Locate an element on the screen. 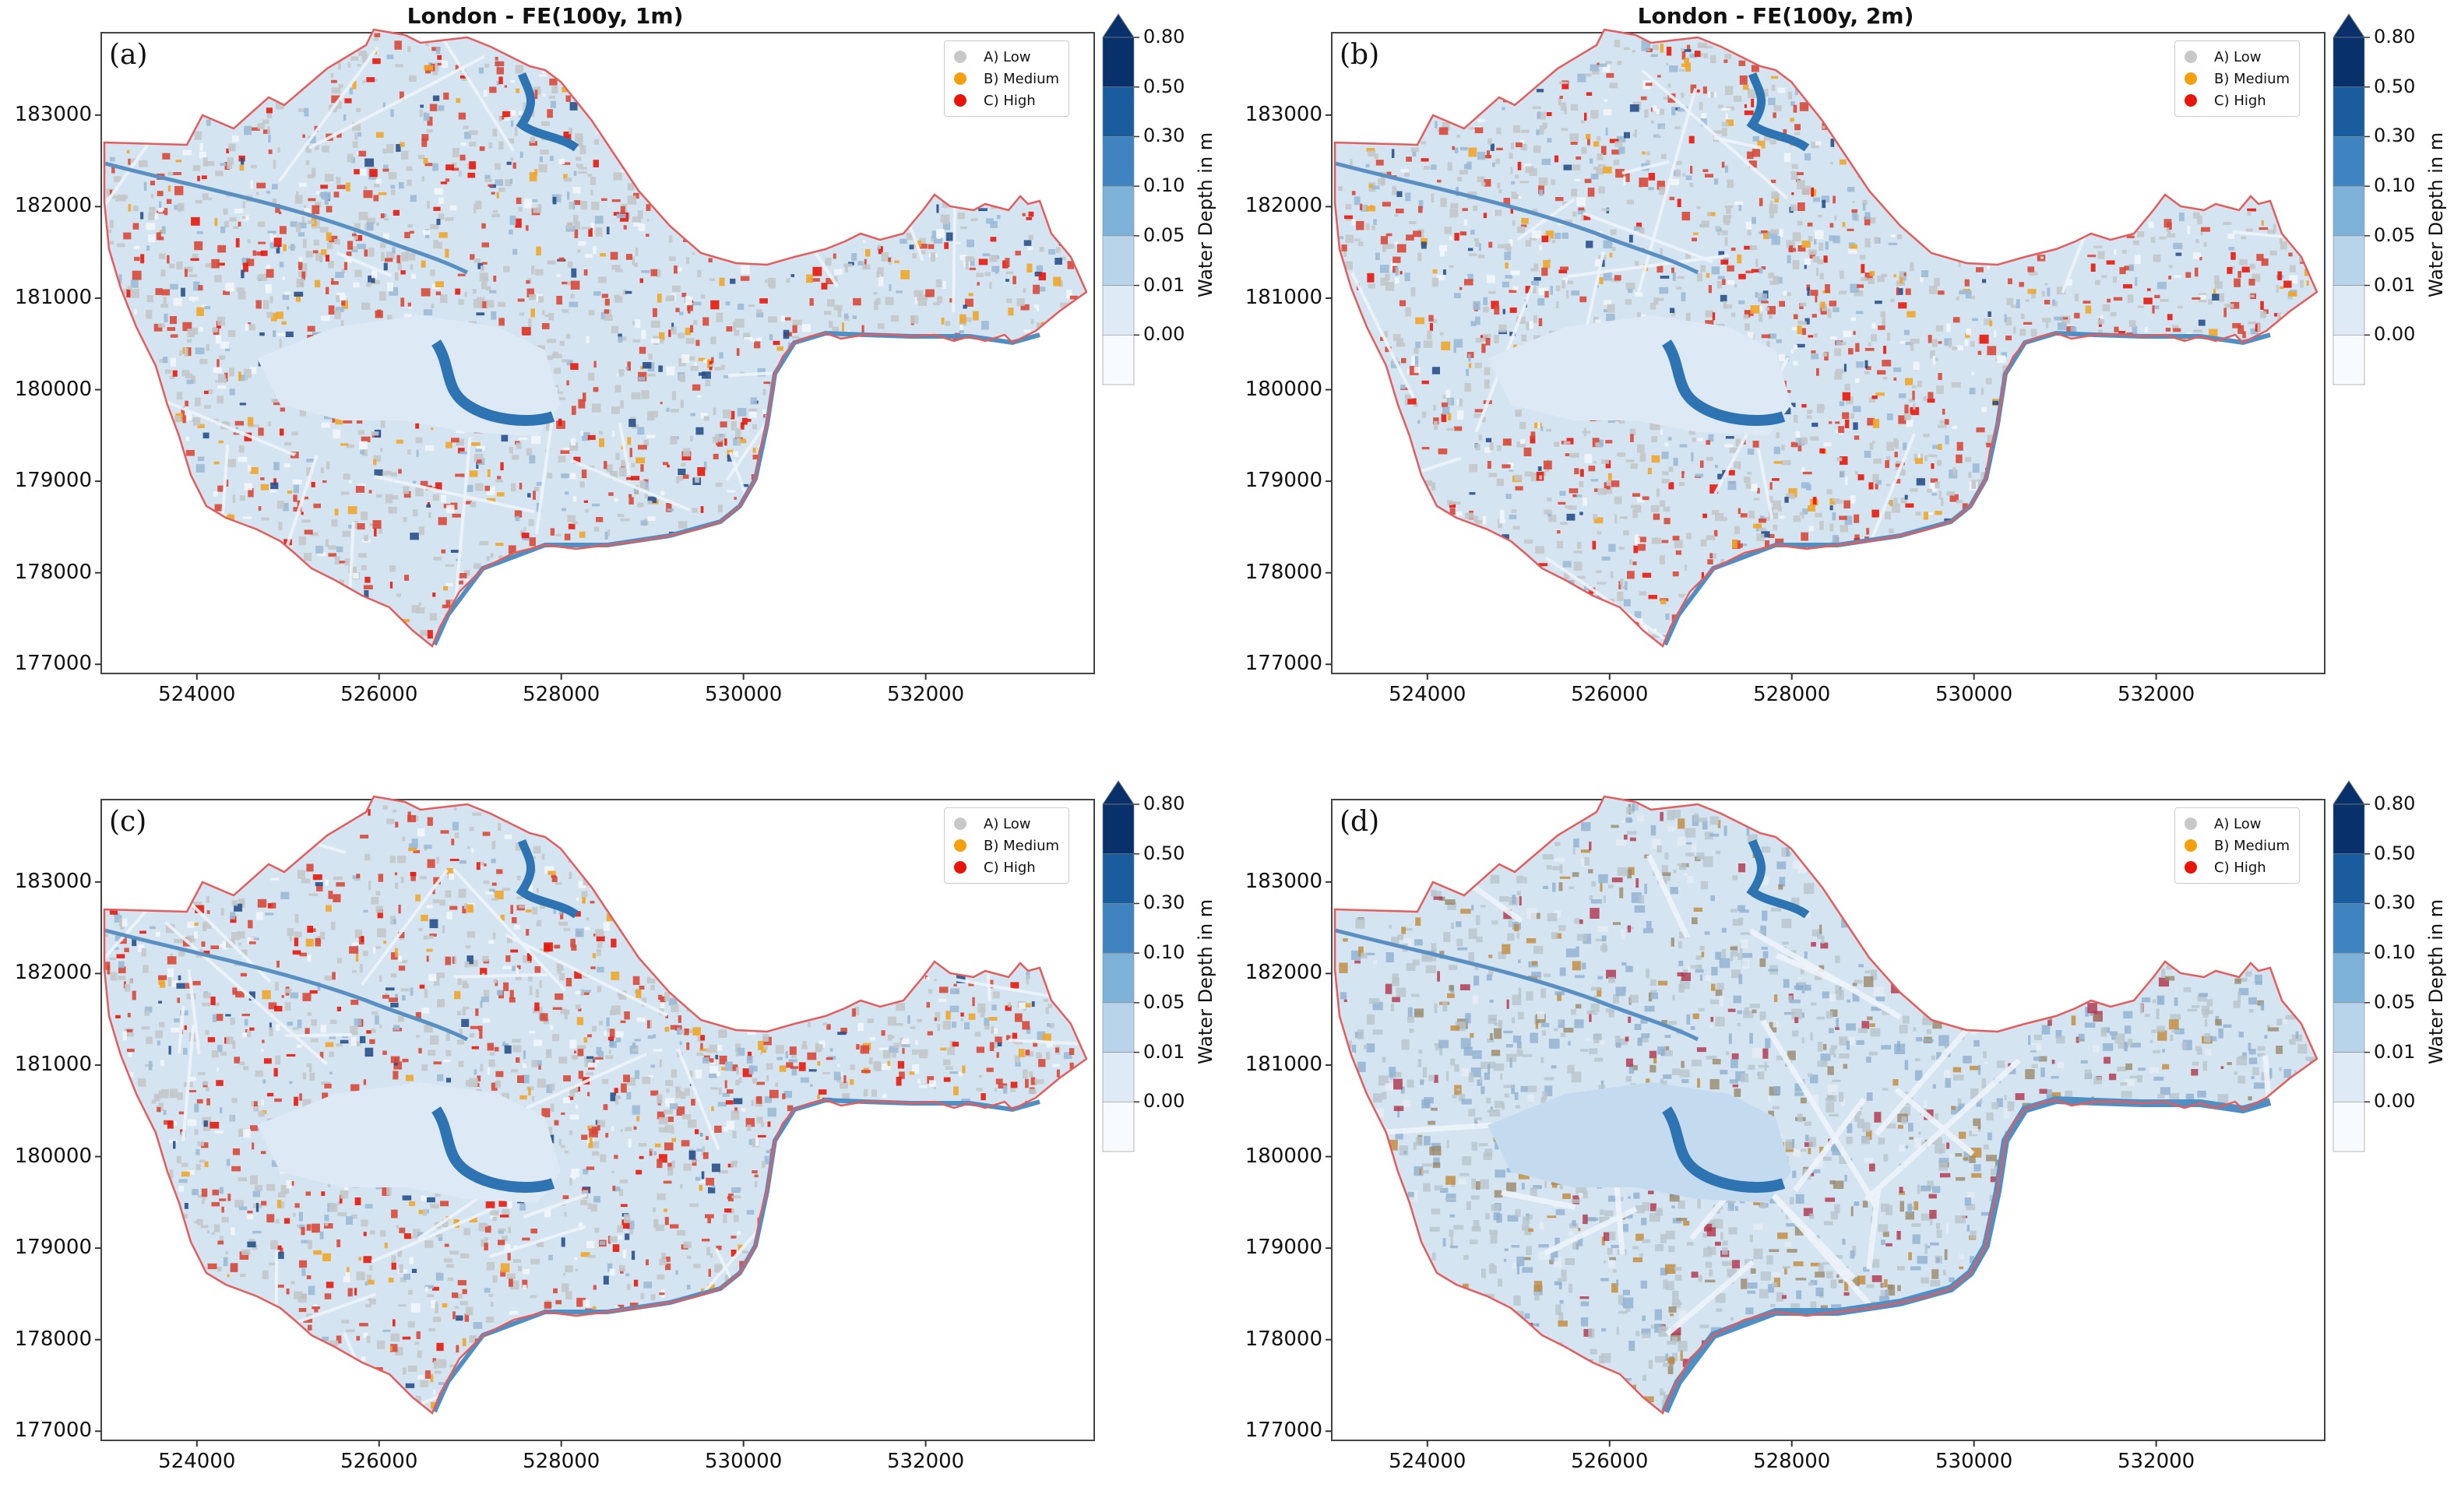 The image size is (2461, 1512). panel-title: London - FE(100y, 2m) is located at coordinates (1775, 16).